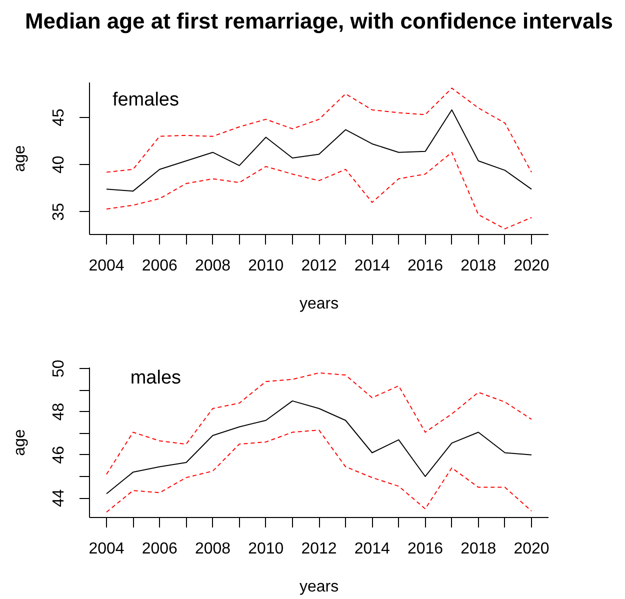  I want to click on annotation: females, so click(145, 99).